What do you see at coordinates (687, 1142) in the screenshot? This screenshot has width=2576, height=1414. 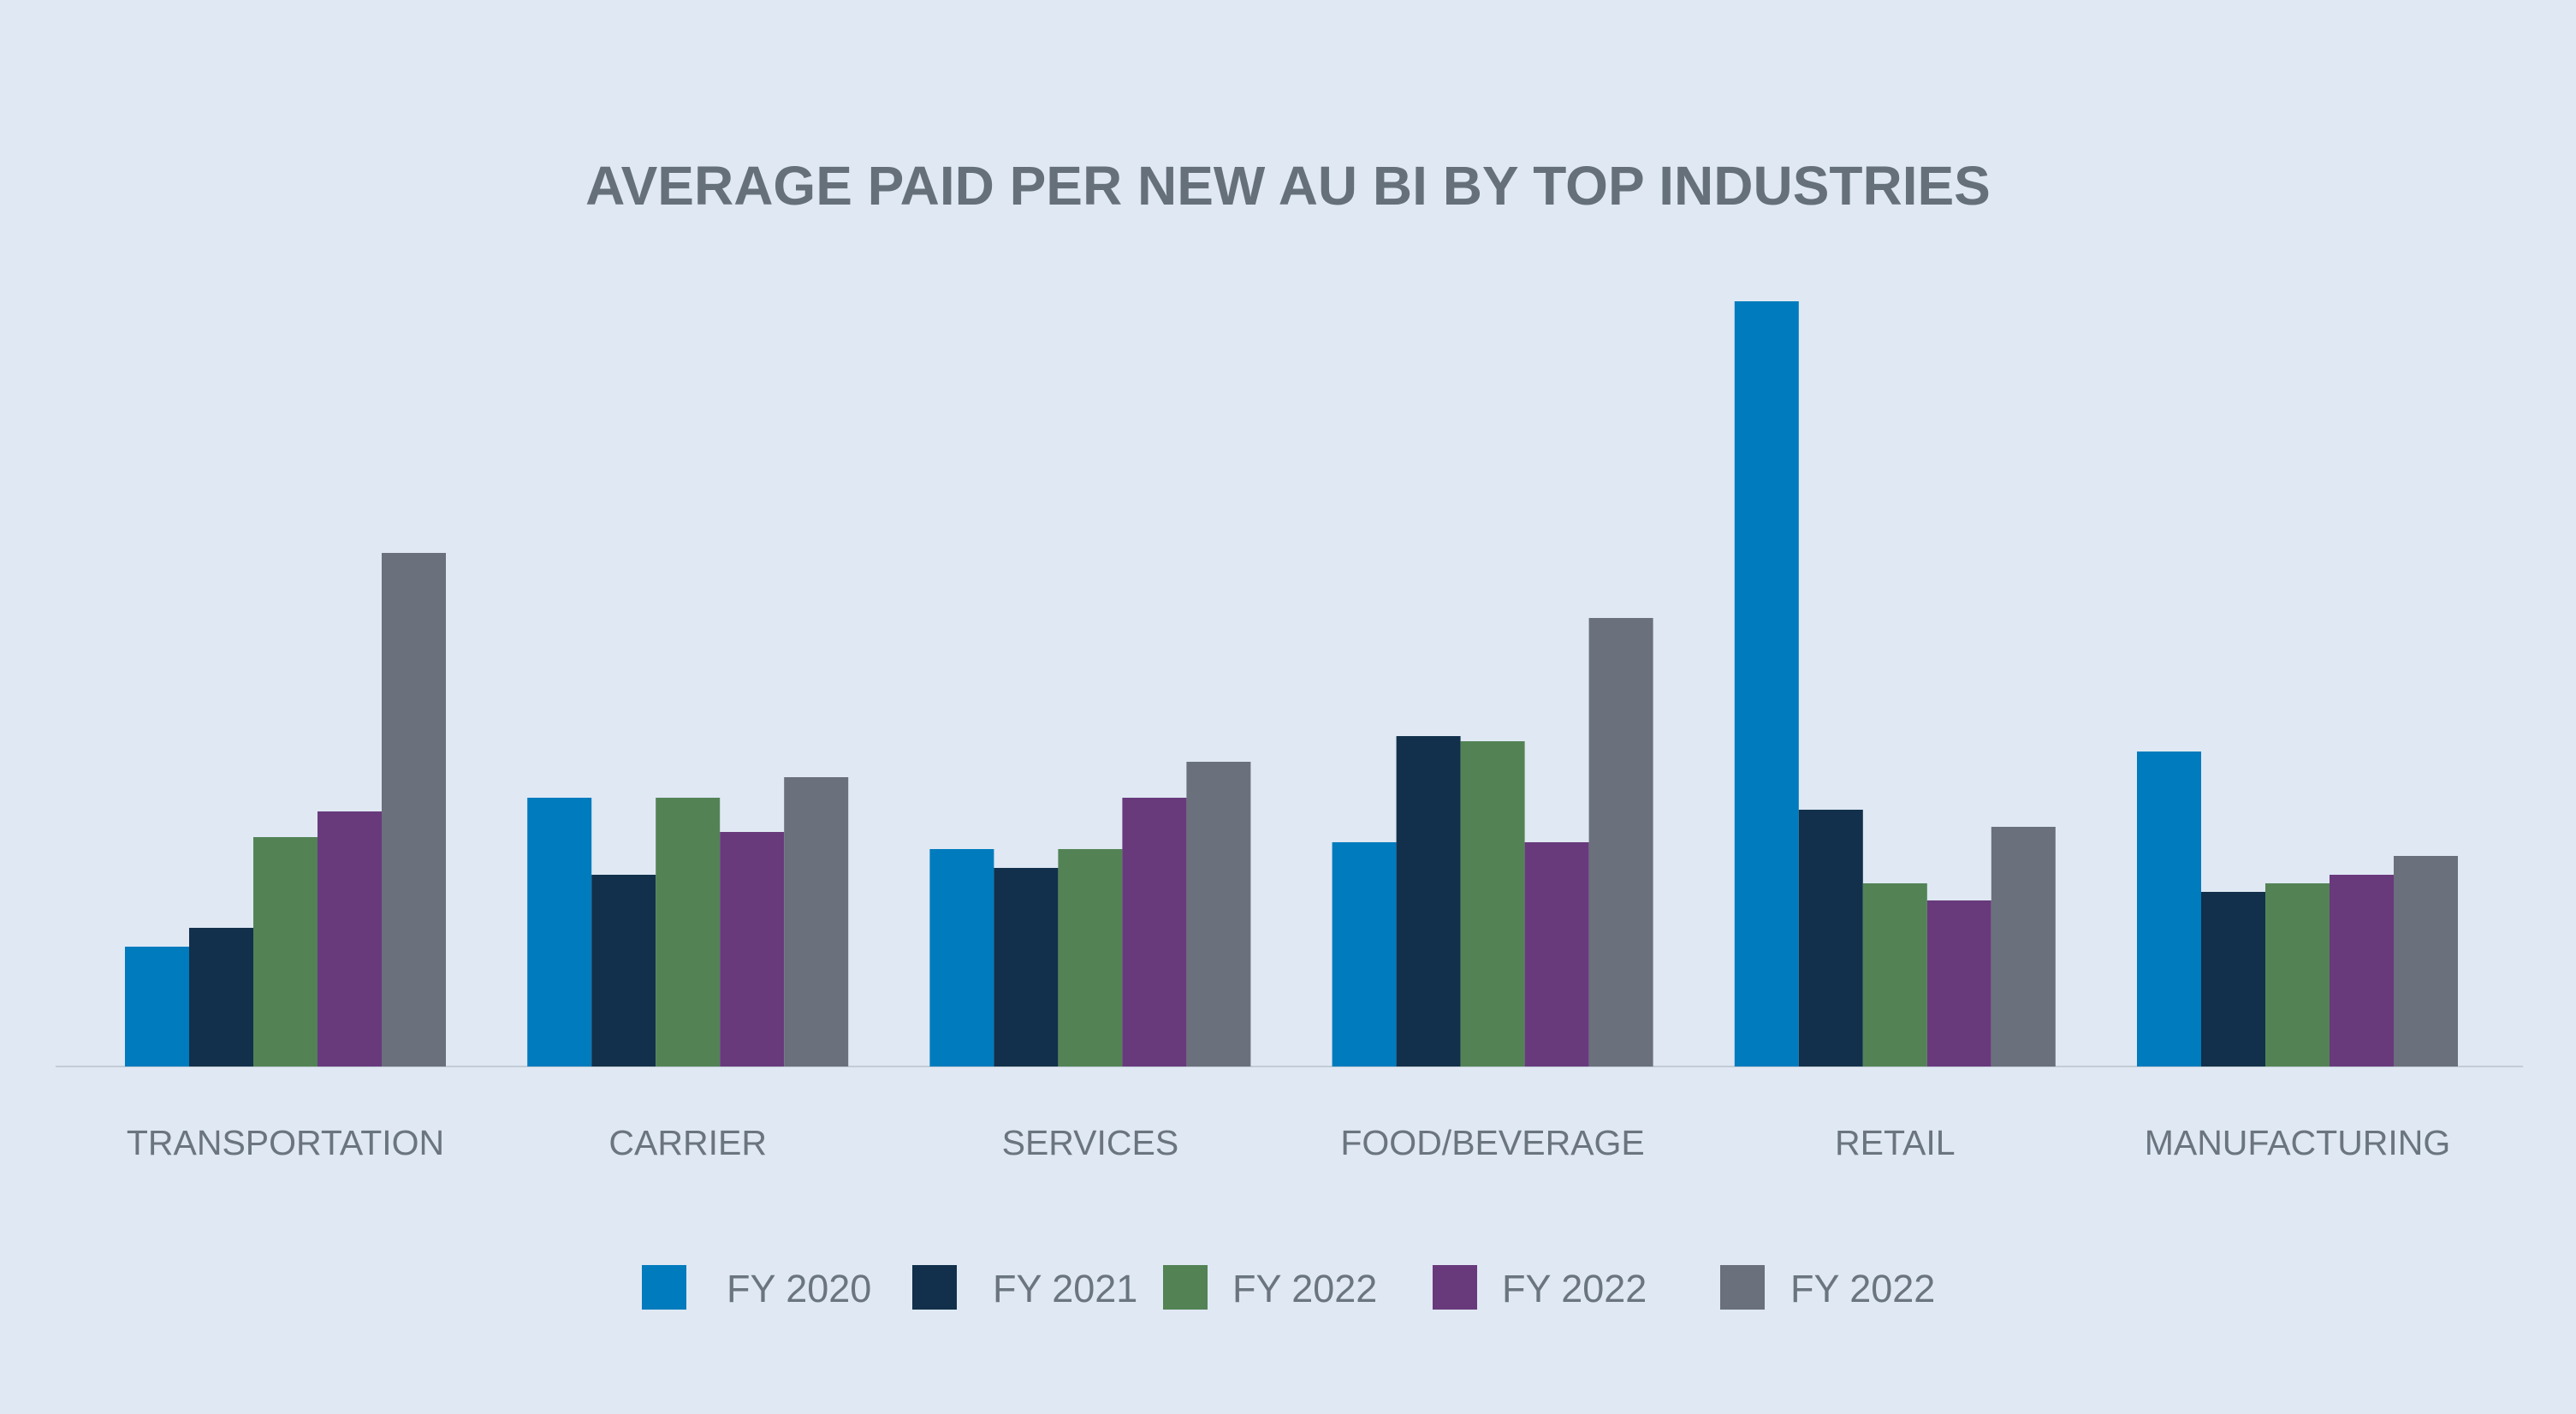 I see `category-label: CARRIER` at bounding box center [687, 1142].